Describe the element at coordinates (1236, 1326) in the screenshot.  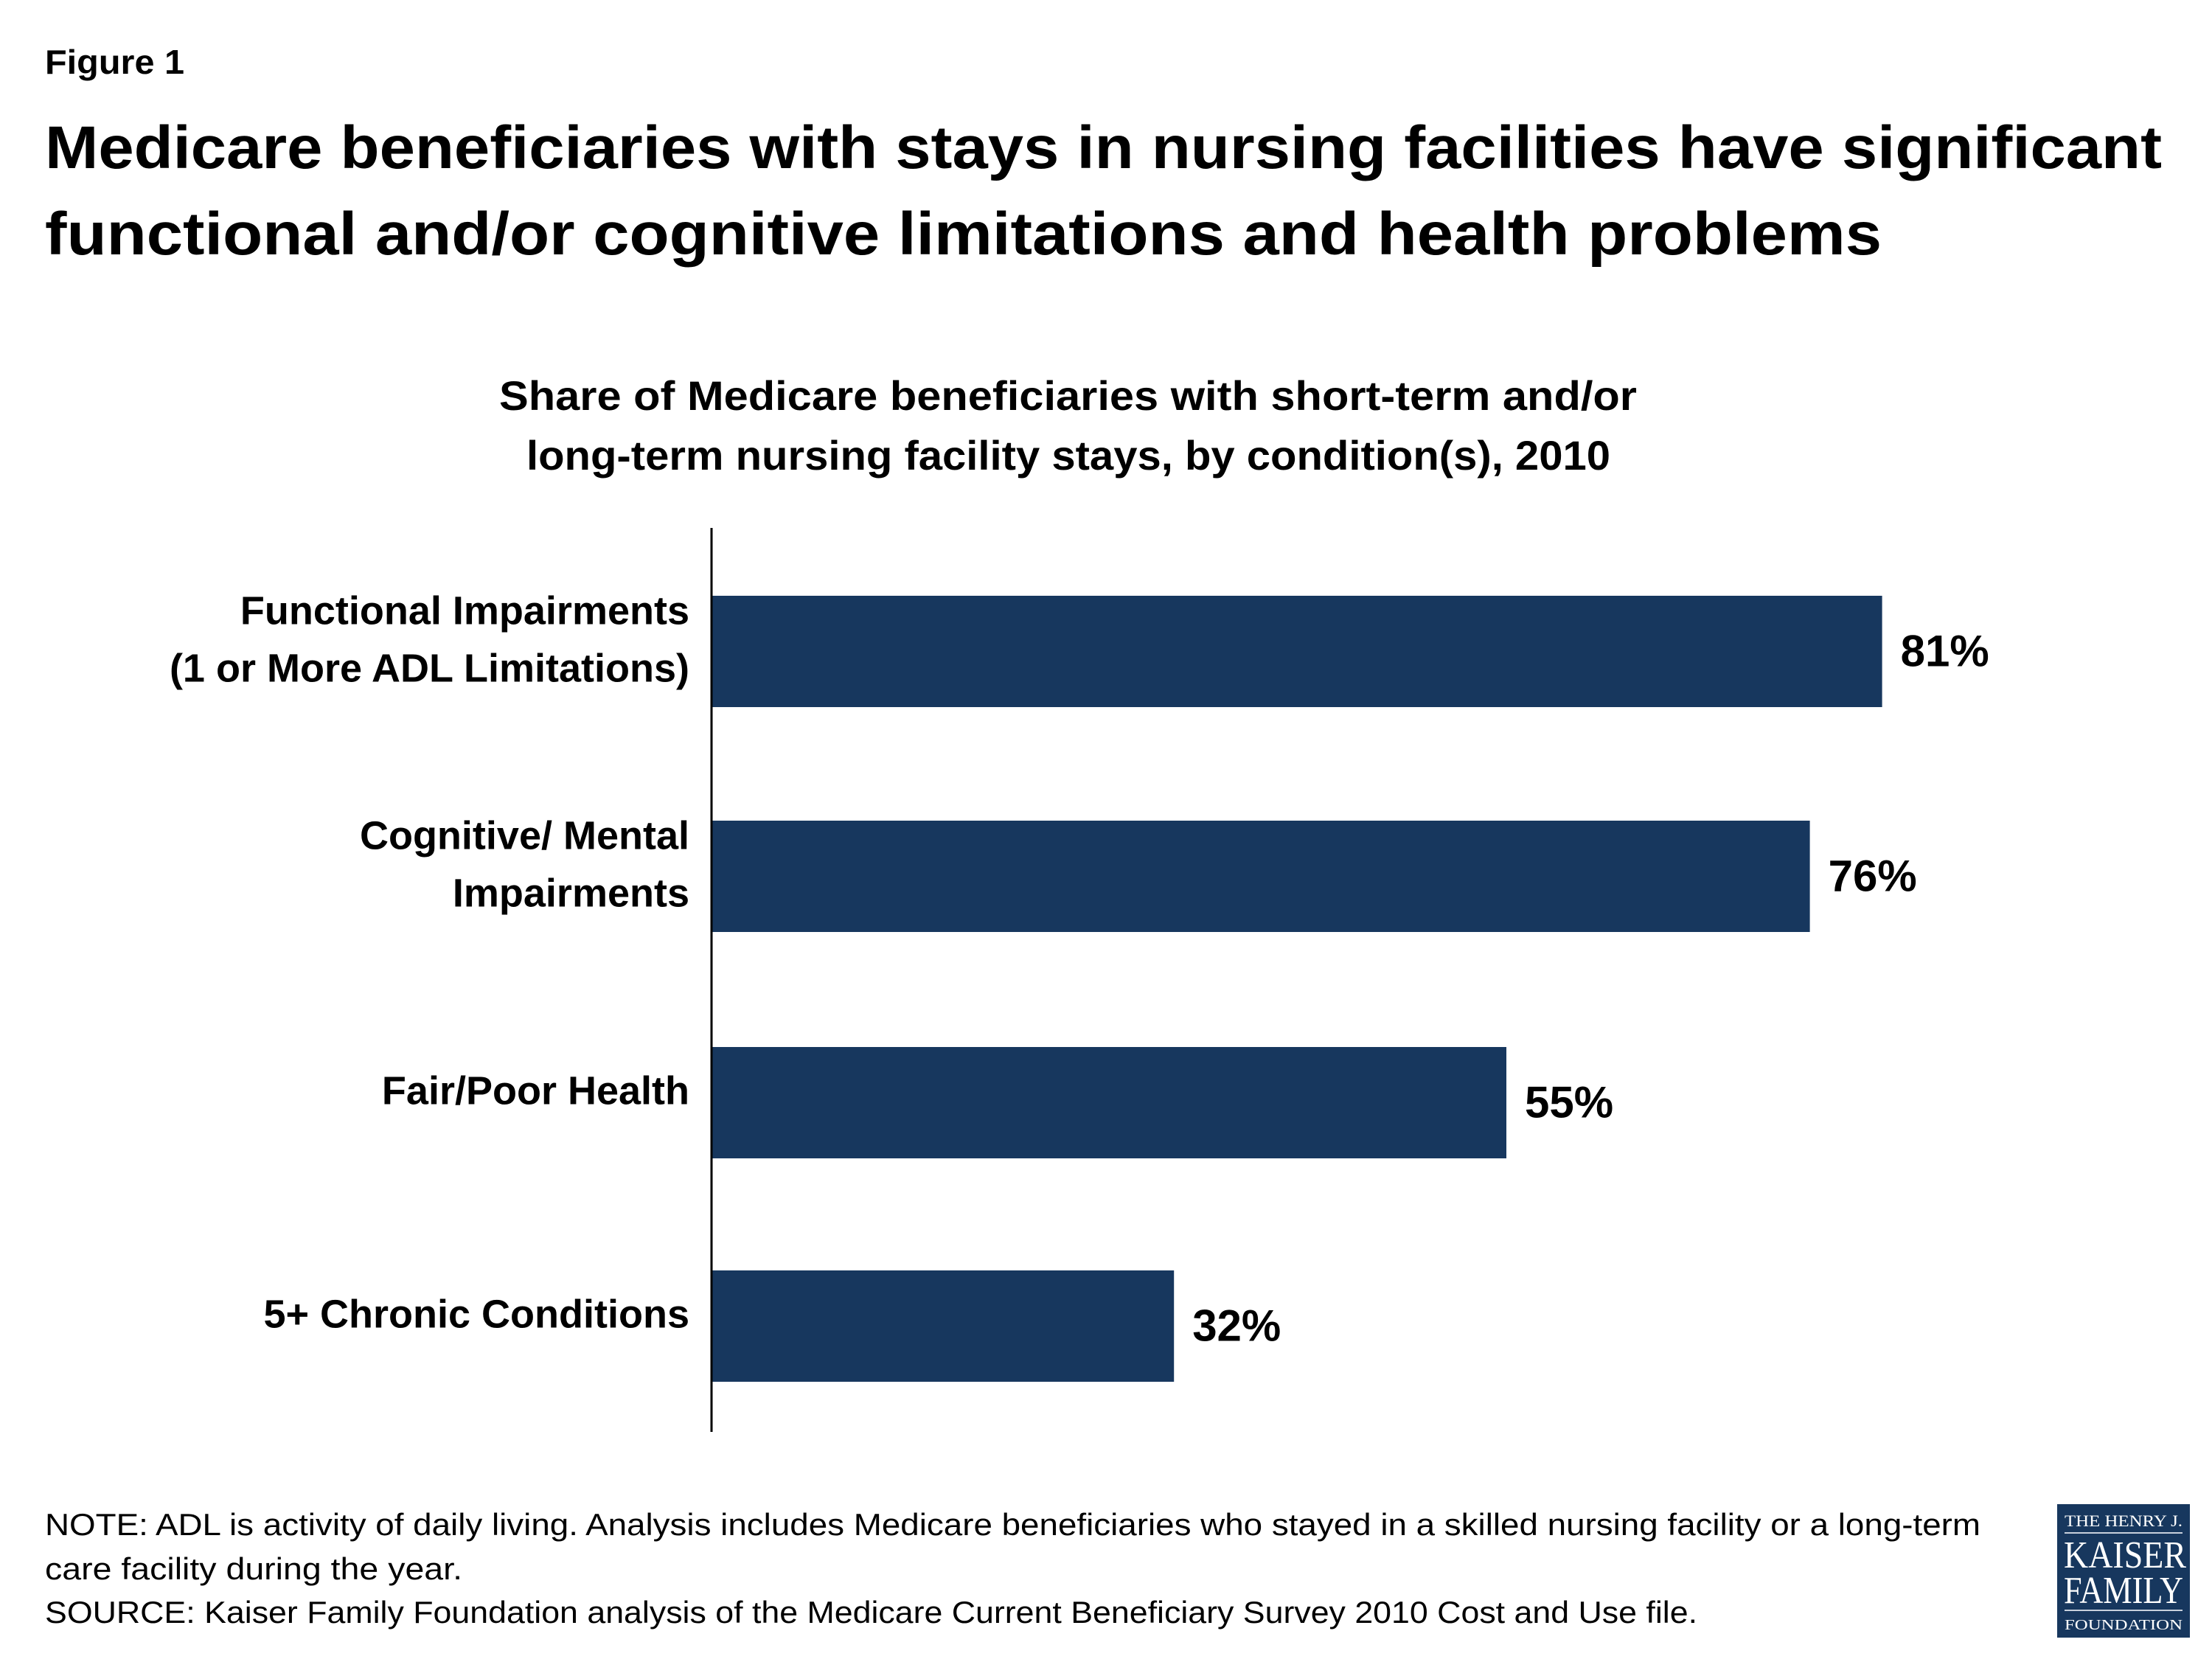
I see `value-label: 32%` at that location.